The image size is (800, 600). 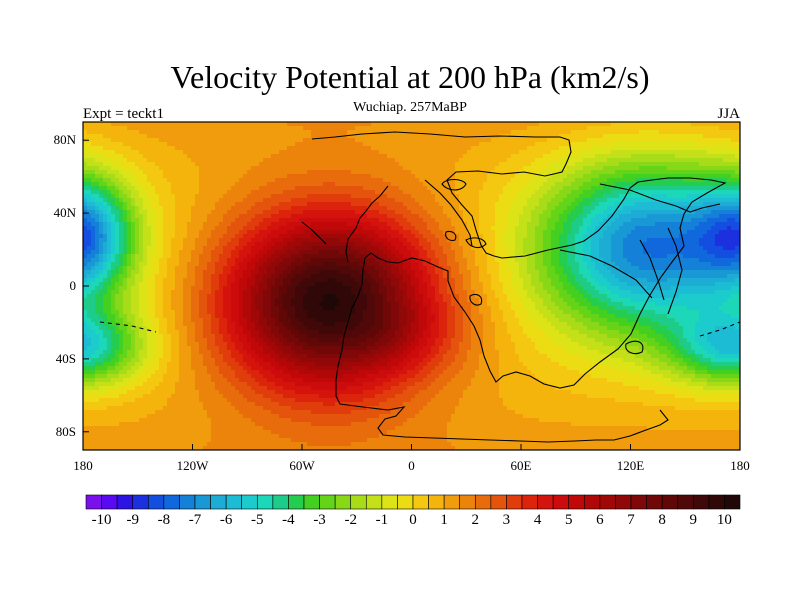 What do you see at coordinates (724, 520) in the screenshot?
I see `colorbar-label: 10` at bounding box center [724, 520].